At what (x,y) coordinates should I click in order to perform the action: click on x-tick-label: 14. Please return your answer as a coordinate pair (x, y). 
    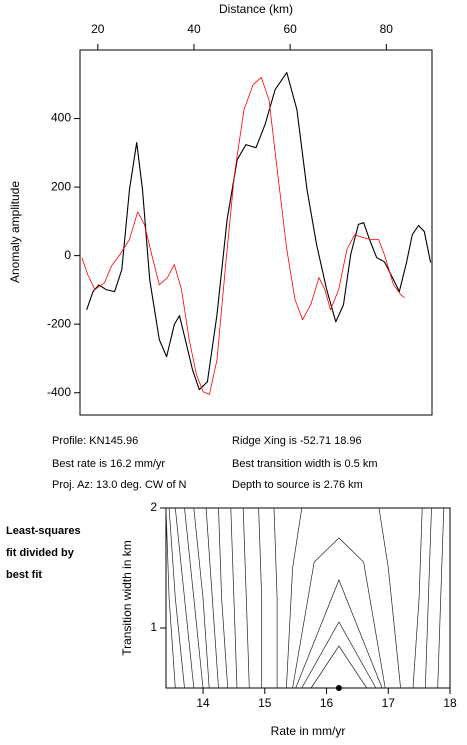
    Looking at the image, I should click on (203, 703).